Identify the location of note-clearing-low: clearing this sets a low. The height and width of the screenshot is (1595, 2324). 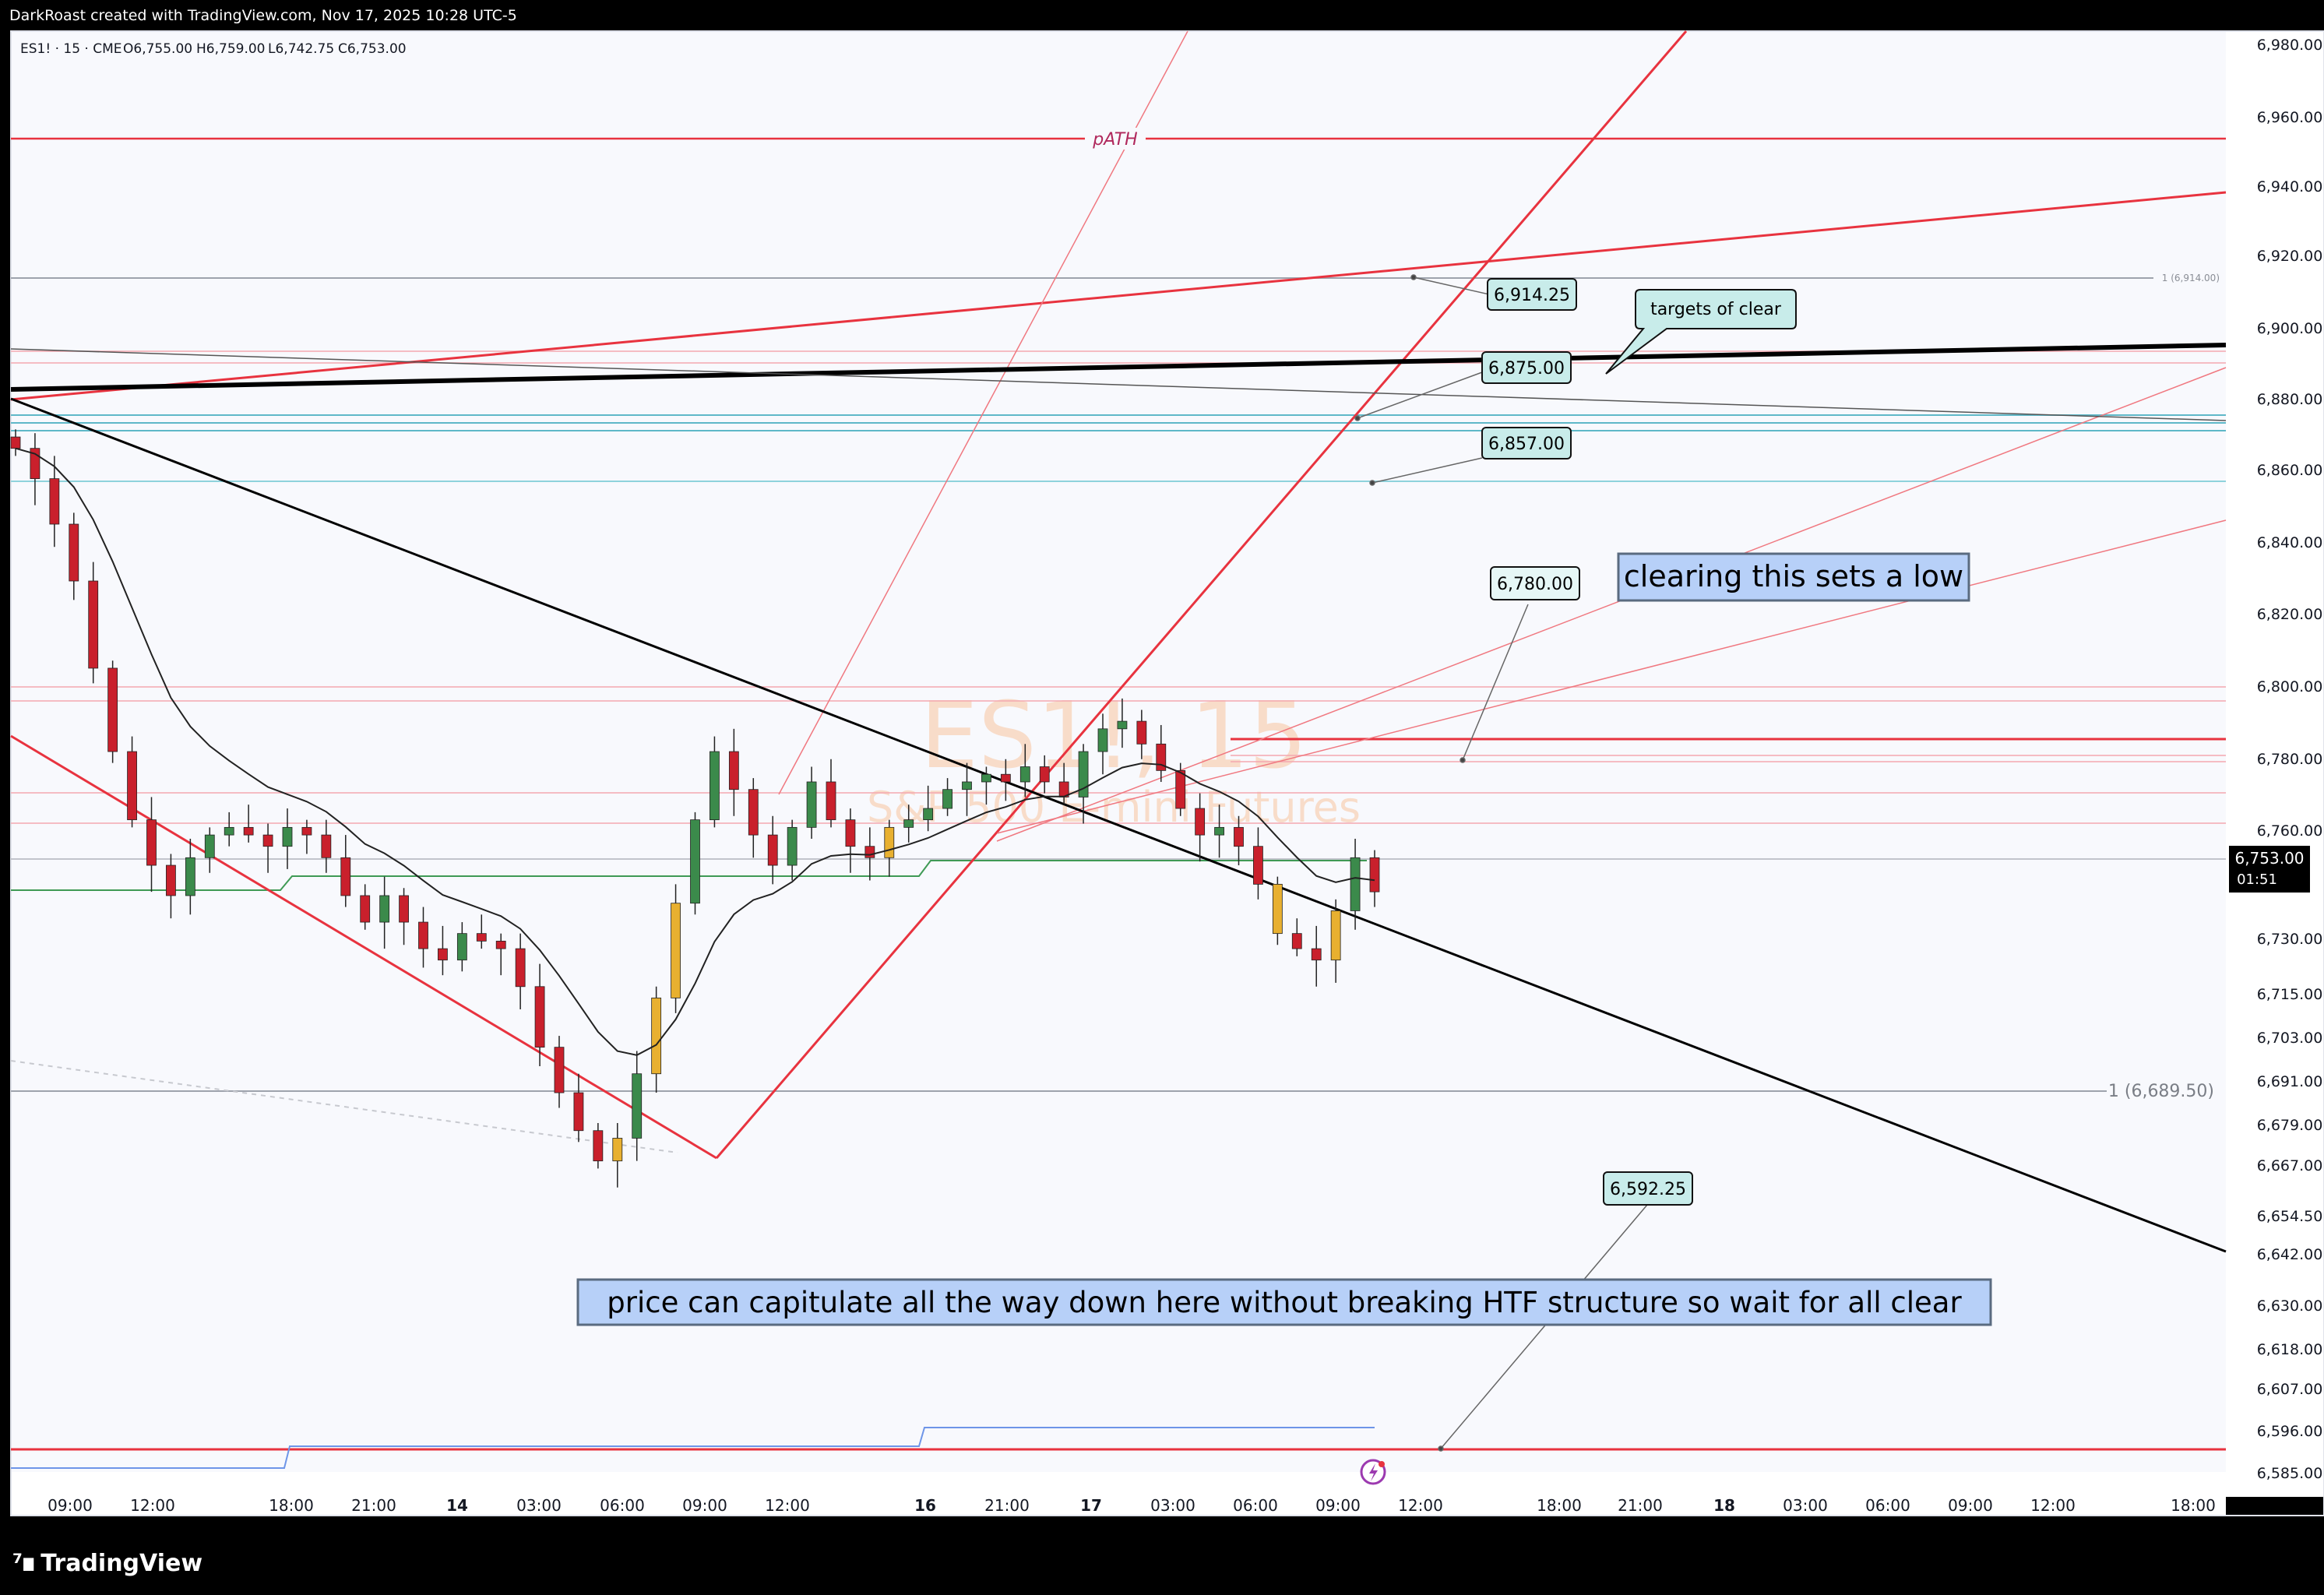
(1793, 577).